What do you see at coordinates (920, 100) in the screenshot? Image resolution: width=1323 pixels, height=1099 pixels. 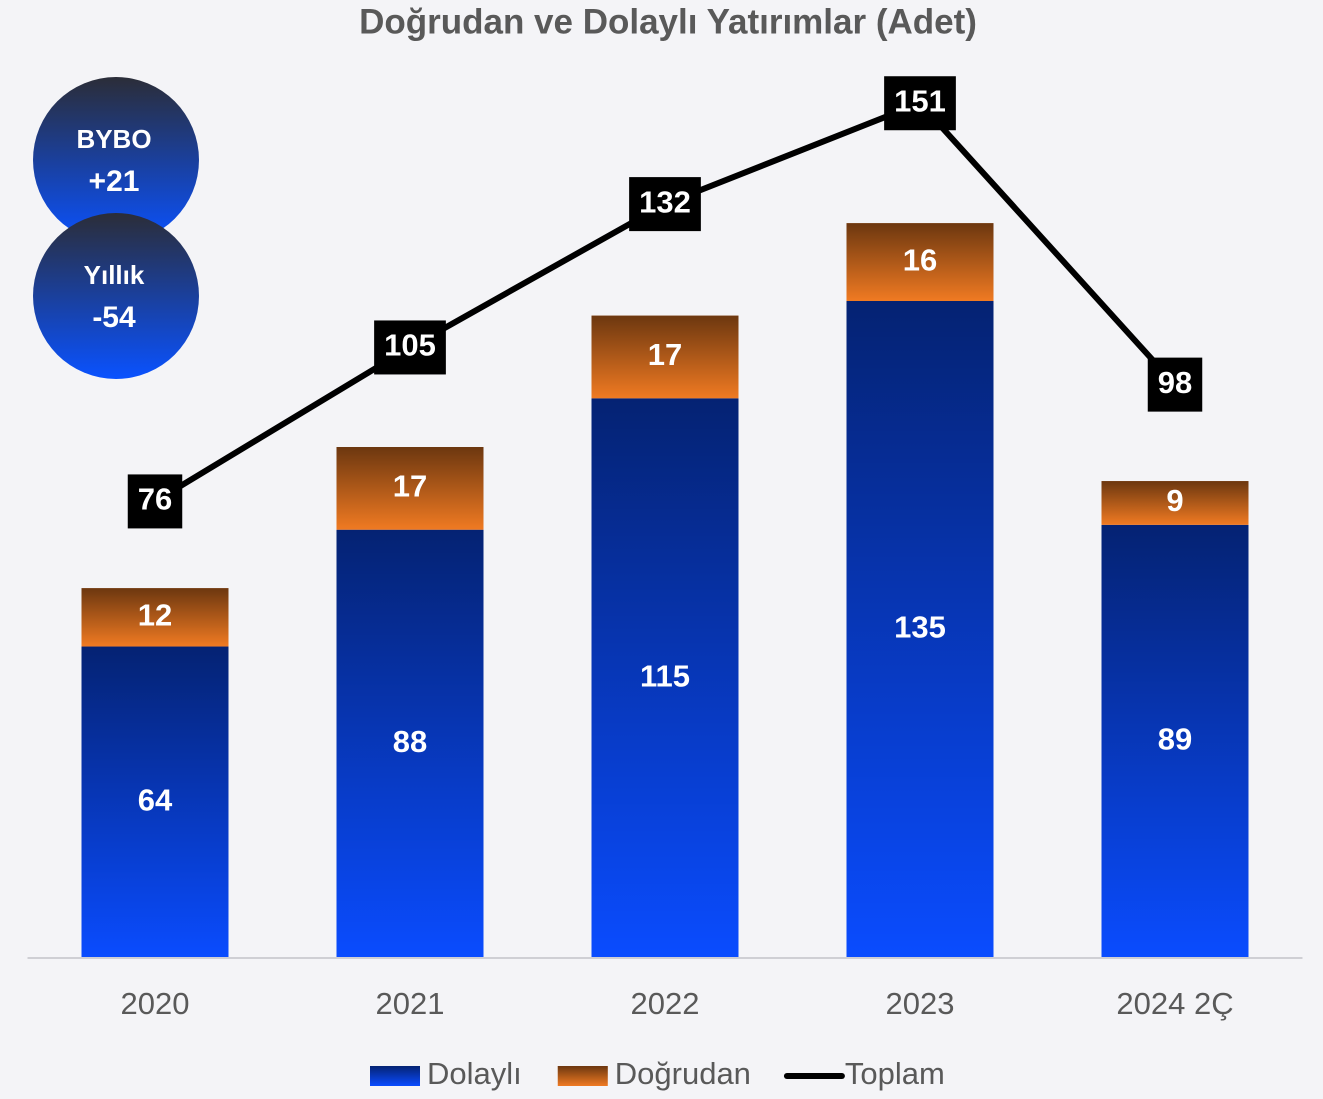 I see `data-label: 151` at bounding box center [920, 100].